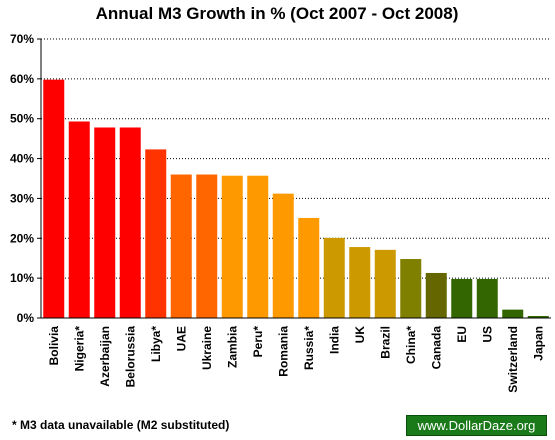 This screenshot has height=440, width=555. I want to click on x-tick-label: Belorussia, so click(130, 357).